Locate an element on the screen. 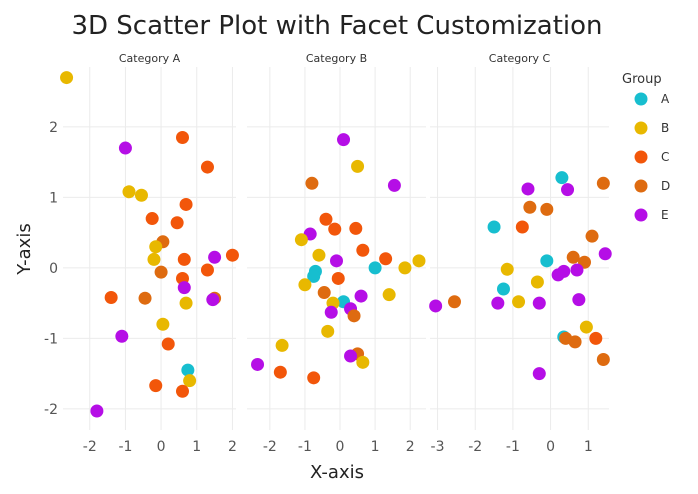 Image resolution: width=698 pixels, height=494 pixels. legend-label: E is located at coordinates (665, 215).